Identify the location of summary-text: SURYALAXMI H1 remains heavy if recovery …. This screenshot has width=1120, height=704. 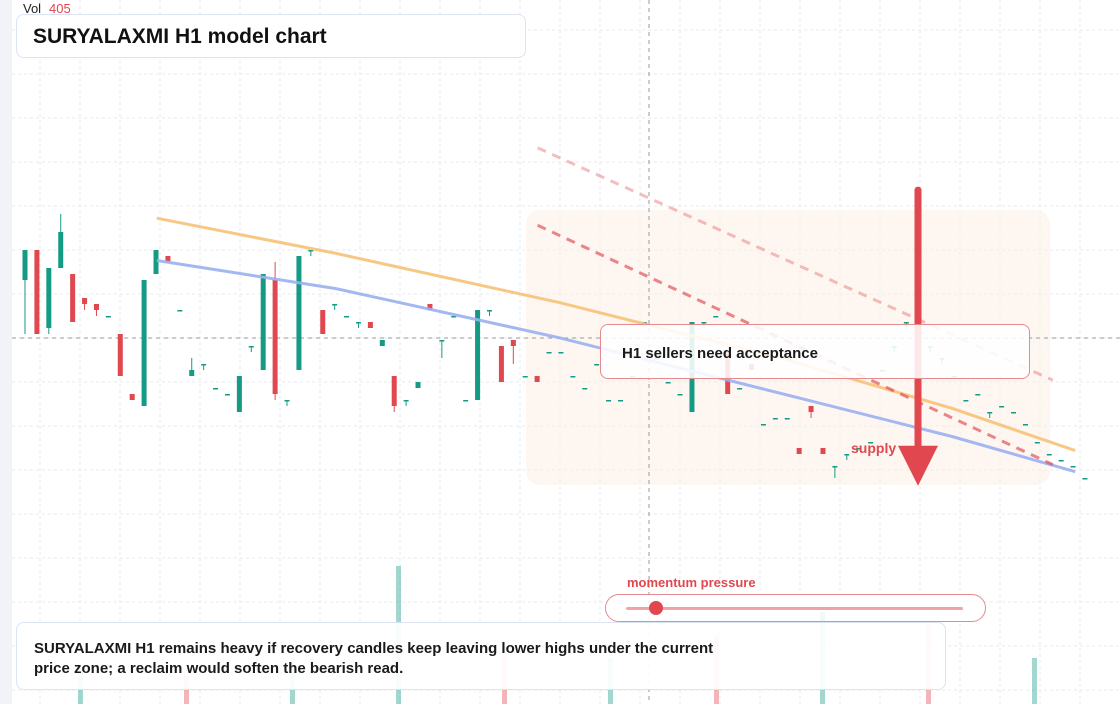
(374, 658).